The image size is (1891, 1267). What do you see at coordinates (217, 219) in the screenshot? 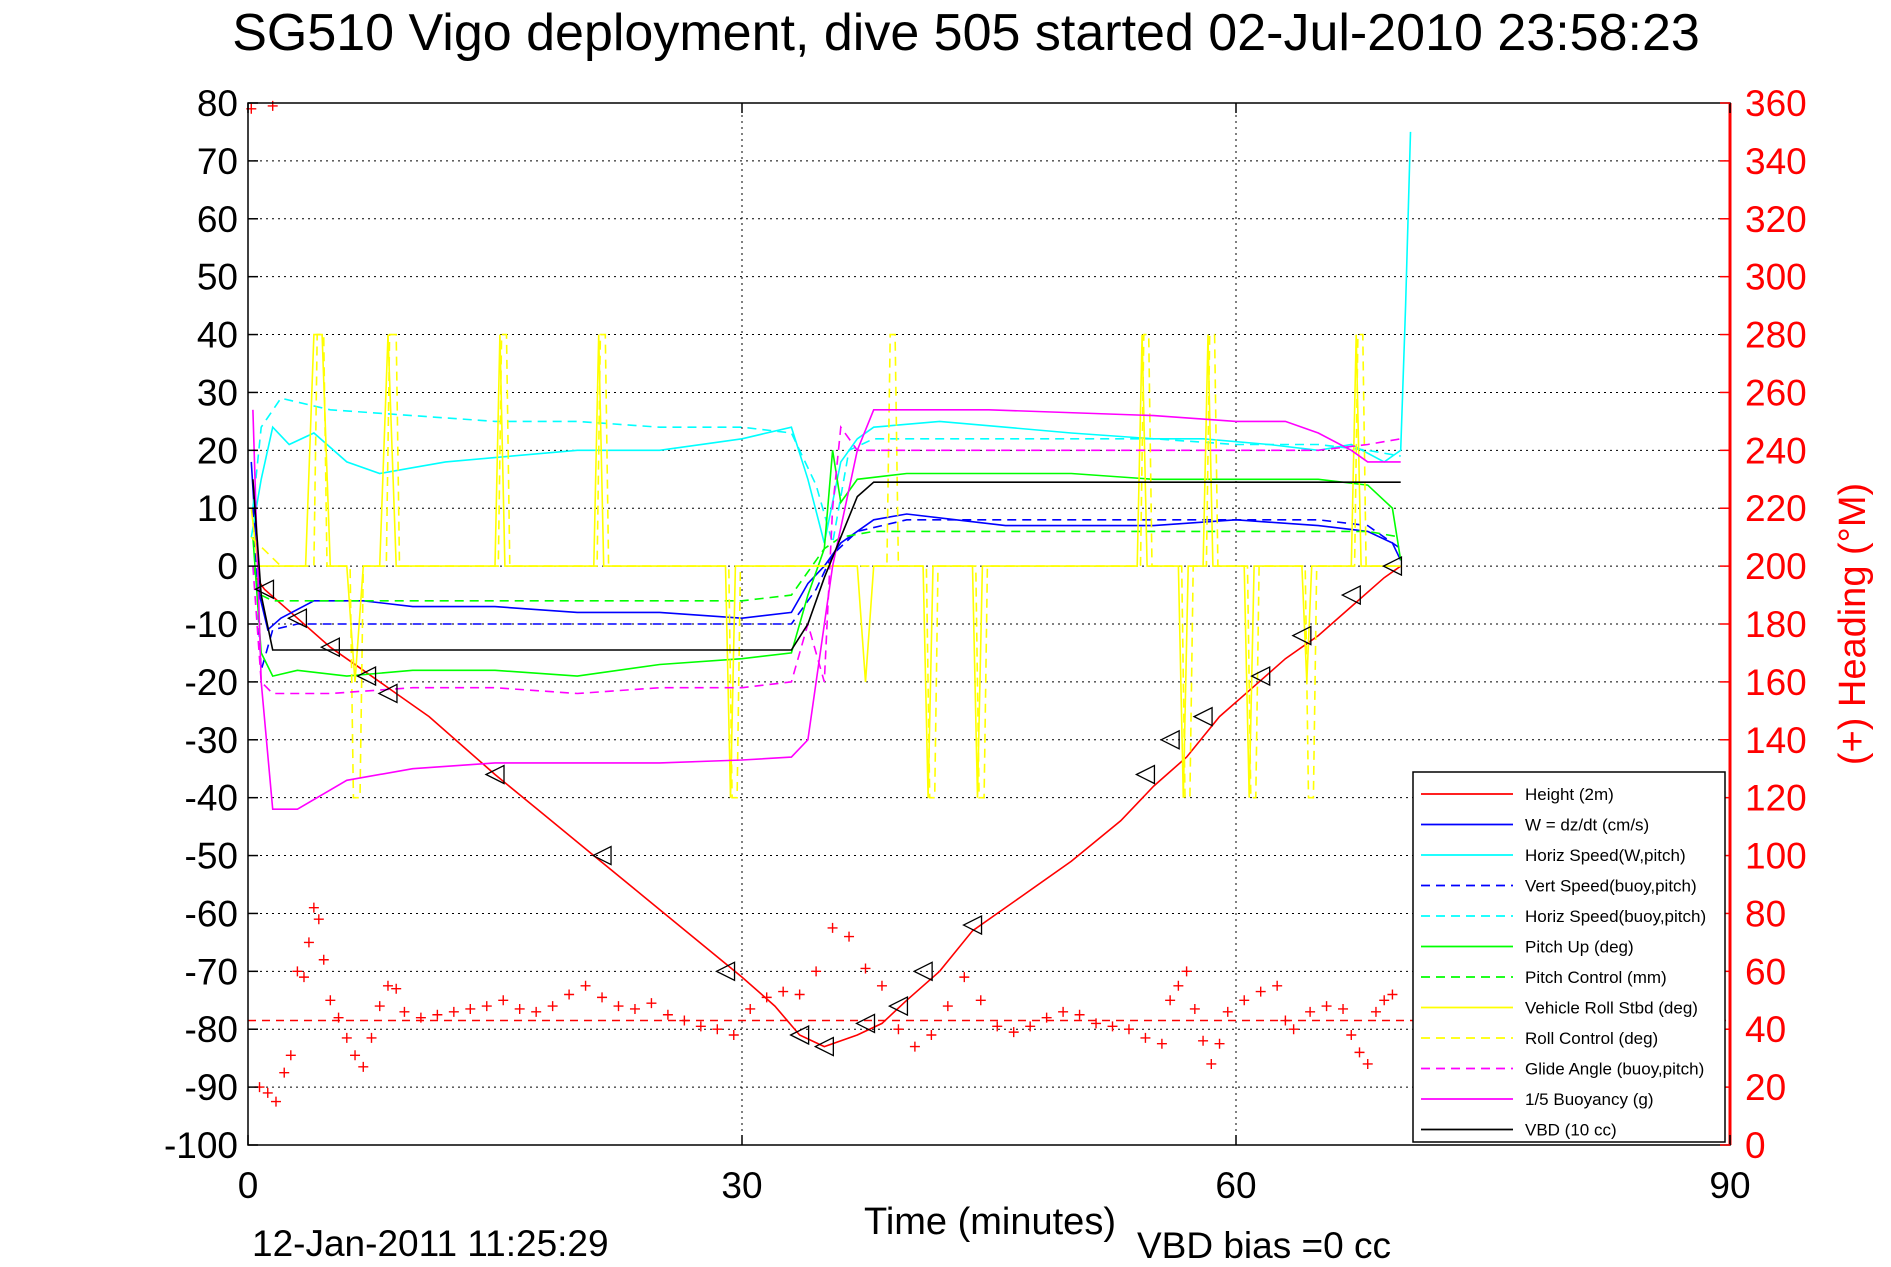
I see `y-tick-label: 60` at bounding box center [217, 219].